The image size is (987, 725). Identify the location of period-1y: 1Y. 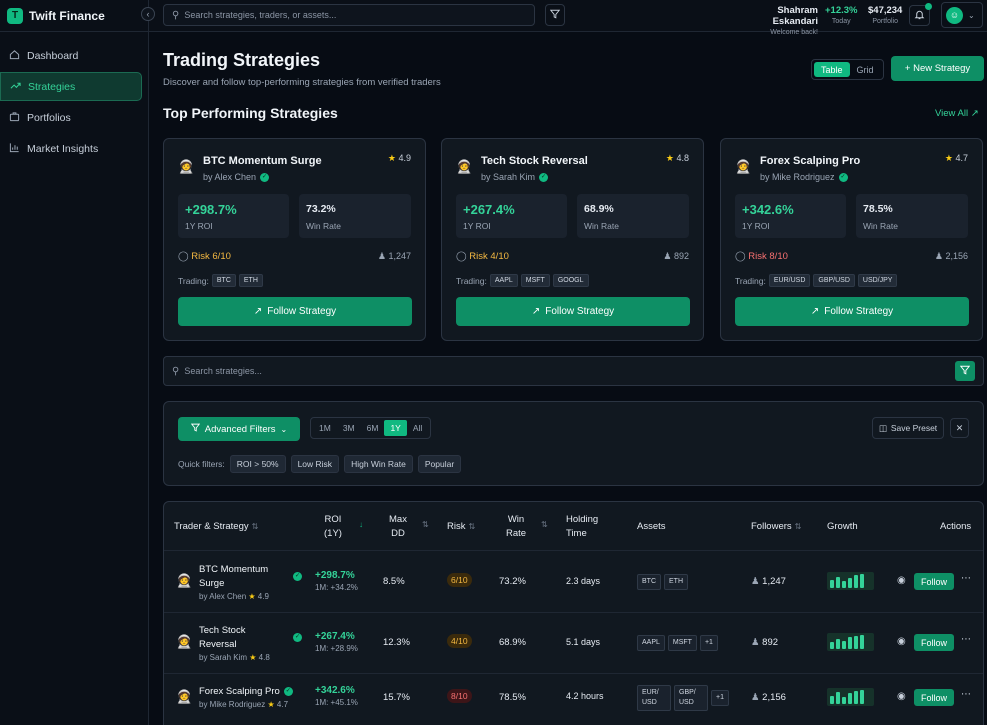
(395, 428).